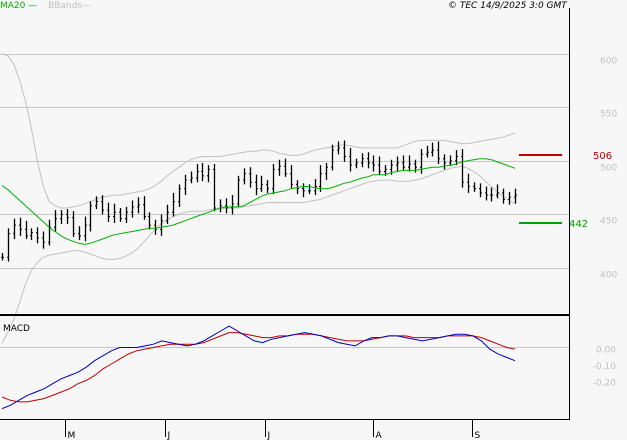 The width and height of the screenshot is (627, 440). I want to click on macd-signal-line, so click(258, 367).